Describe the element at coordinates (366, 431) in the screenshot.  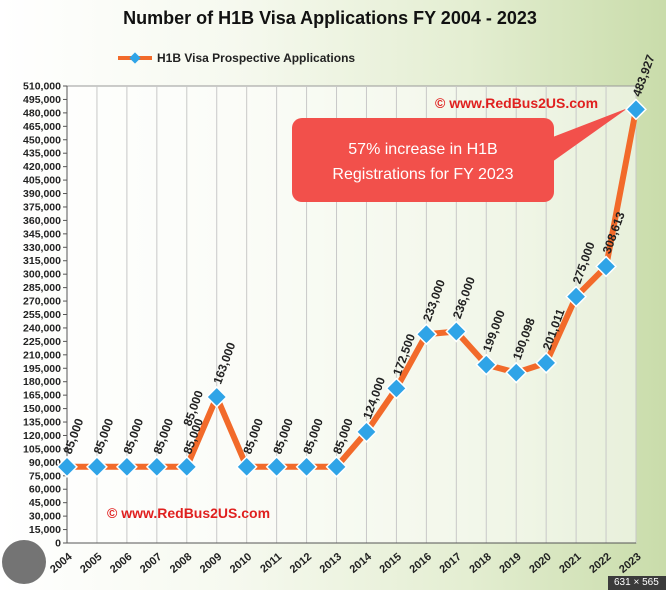
I see `data-point-2014` at that location.